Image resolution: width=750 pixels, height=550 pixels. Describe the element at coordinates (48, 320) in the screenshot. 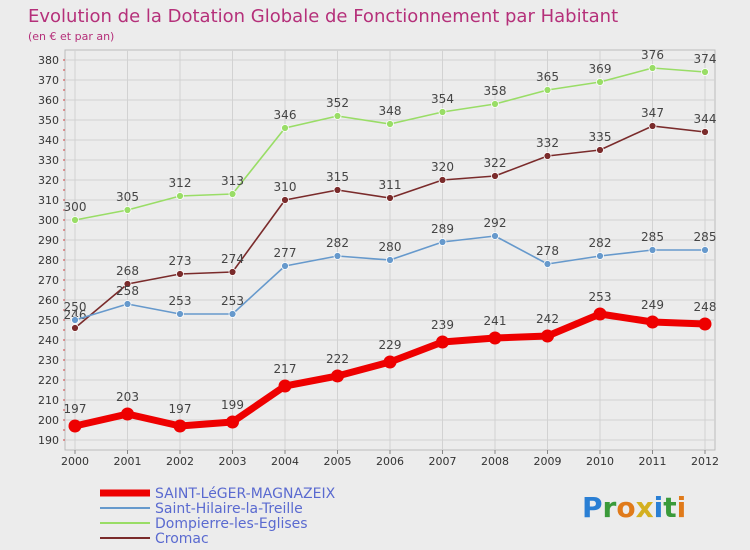

I see `y-tick-label: 250` at that location.